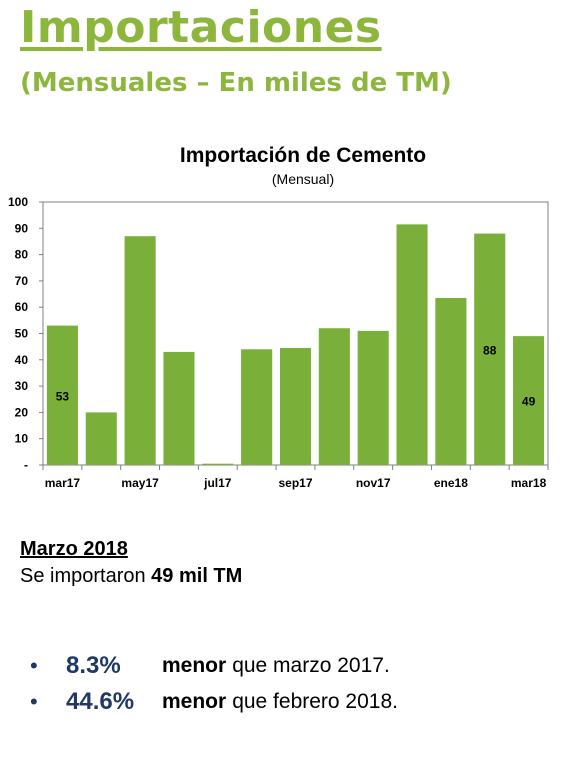 The image size is (588, 765). What do you see at coordinates (334, 396) in the screenshot?
I see `bar-oct17` at bounding box center [334, 396].